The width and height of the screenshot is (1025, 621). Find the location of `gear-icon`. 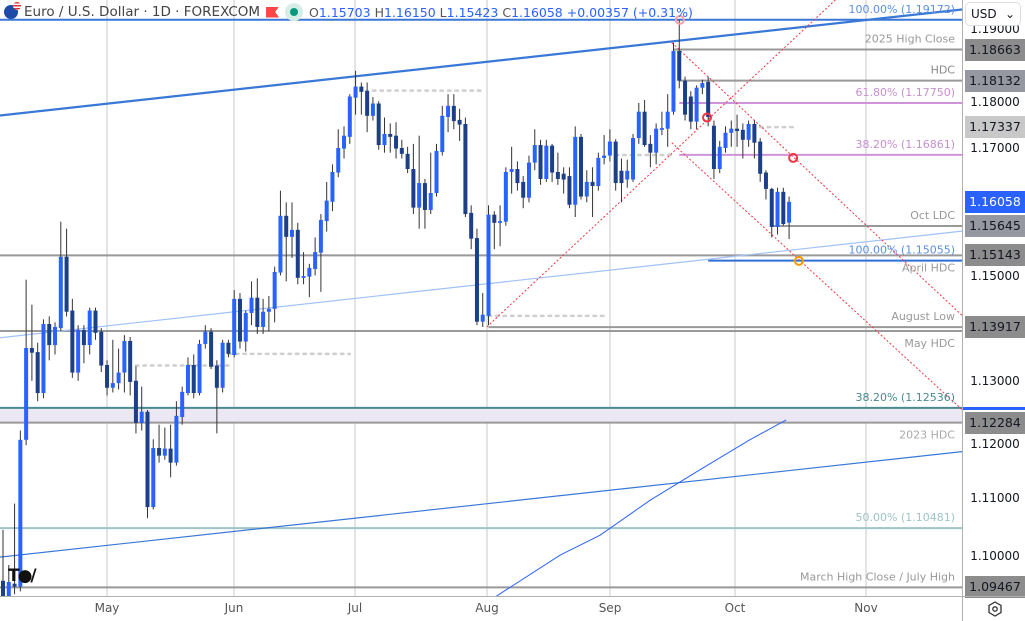

gear-icon is located at coordinates (994, 609).